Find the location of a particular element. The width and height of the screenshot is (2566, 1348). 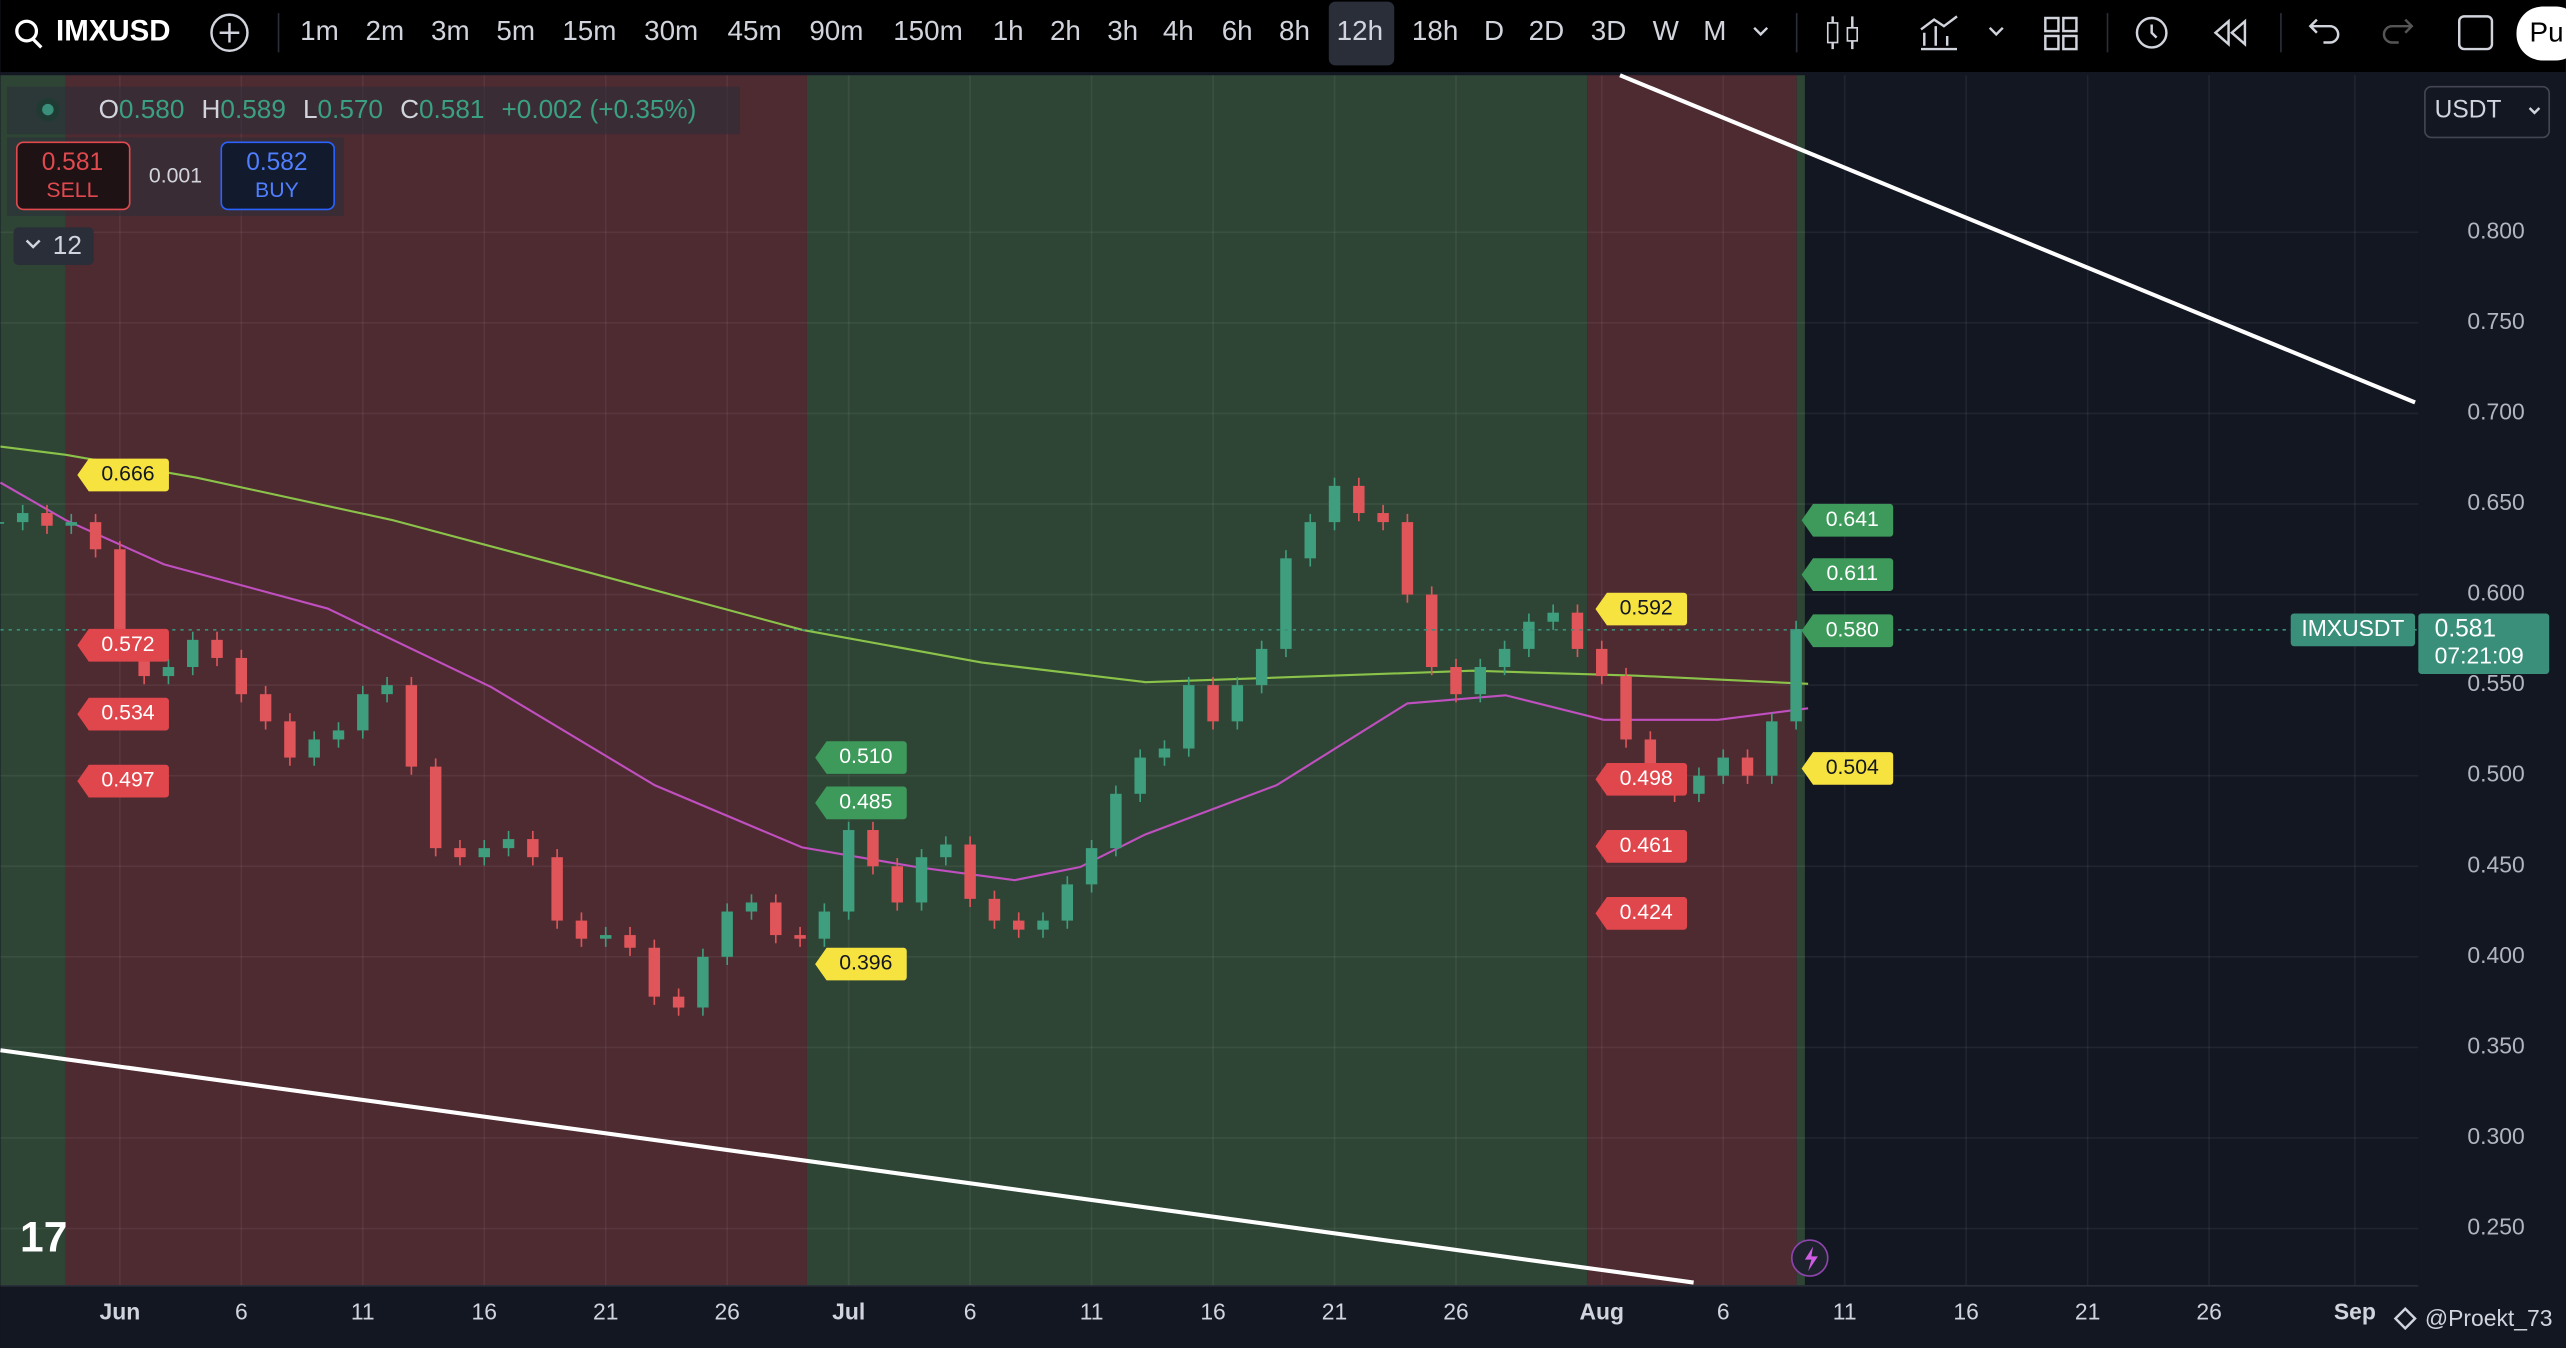

level-label: 0.572 is located at coordinates (127, 644).